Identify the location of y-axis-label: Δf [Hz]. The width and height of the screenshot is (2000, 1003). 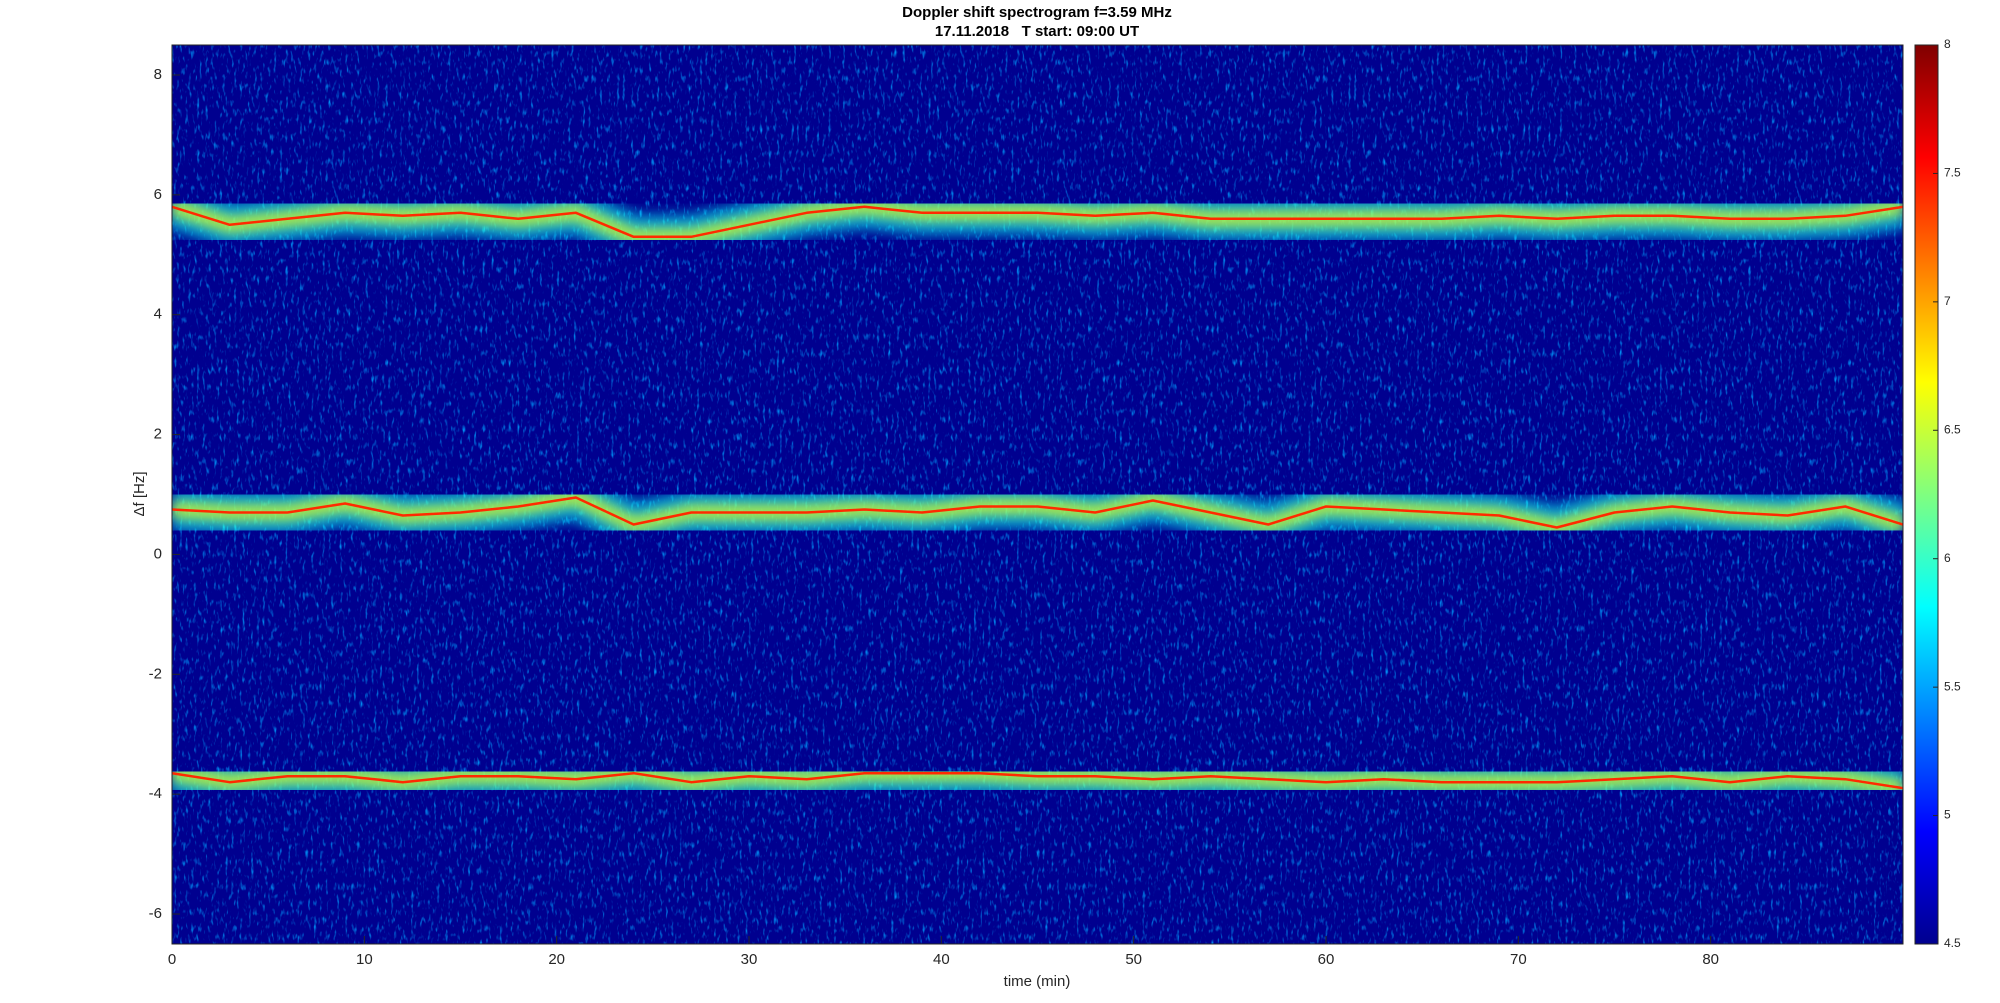
(139, 493).